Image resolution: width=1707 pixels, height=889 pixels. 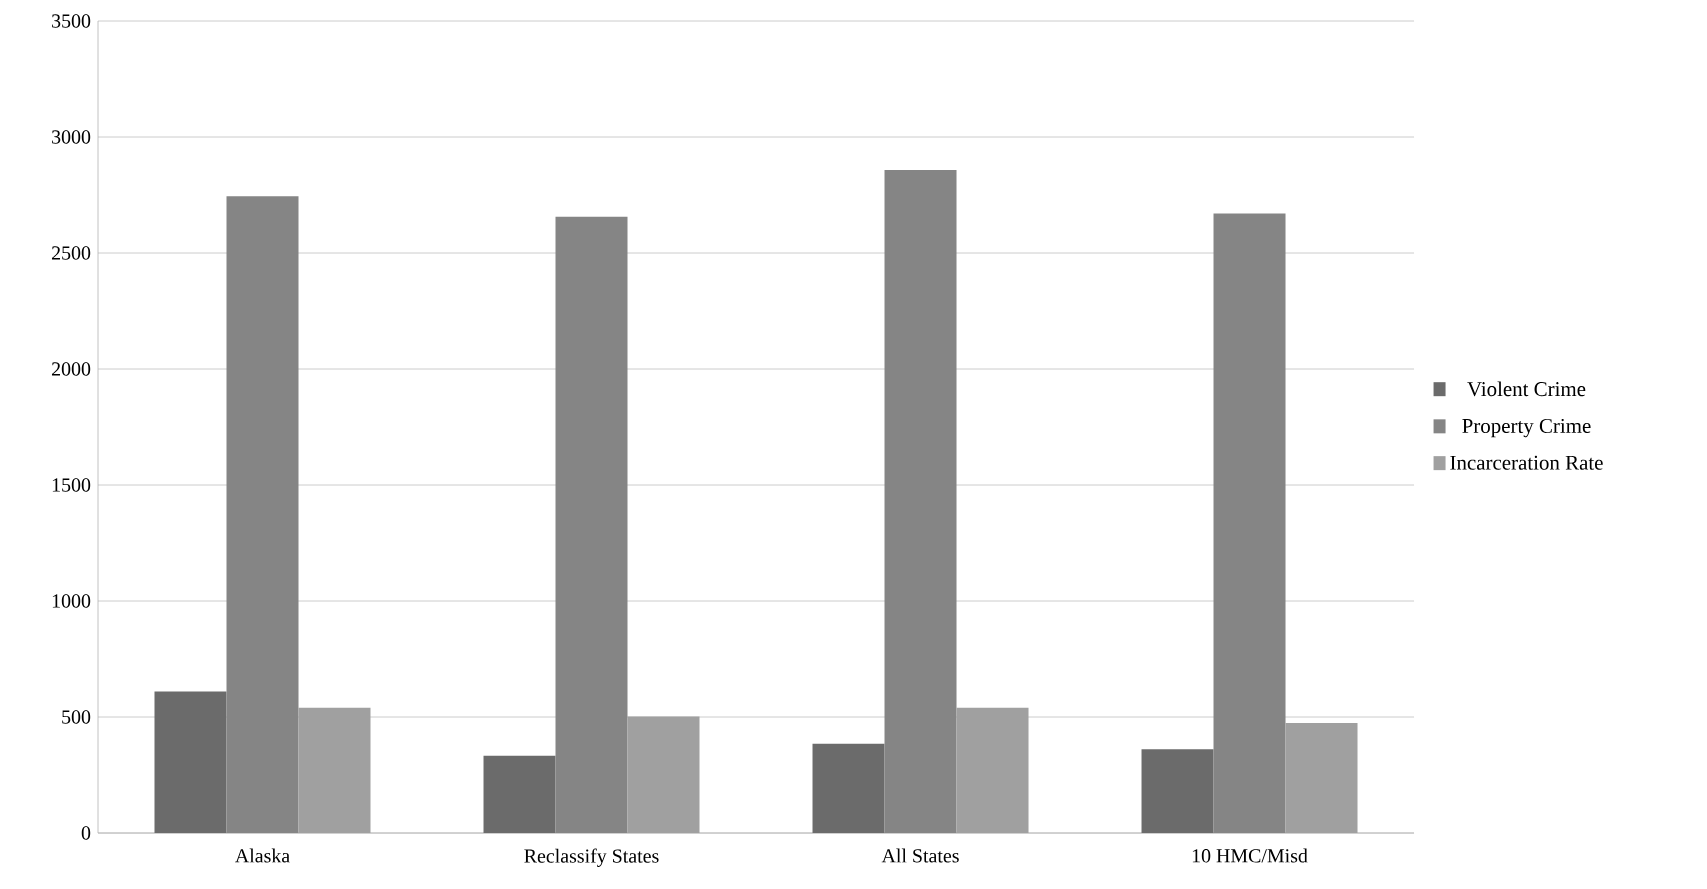 What do you see at coordinates (1526, 428) in the screenshot?
I see `legend-label: Property Crime` at bounding box center [1526, 428].